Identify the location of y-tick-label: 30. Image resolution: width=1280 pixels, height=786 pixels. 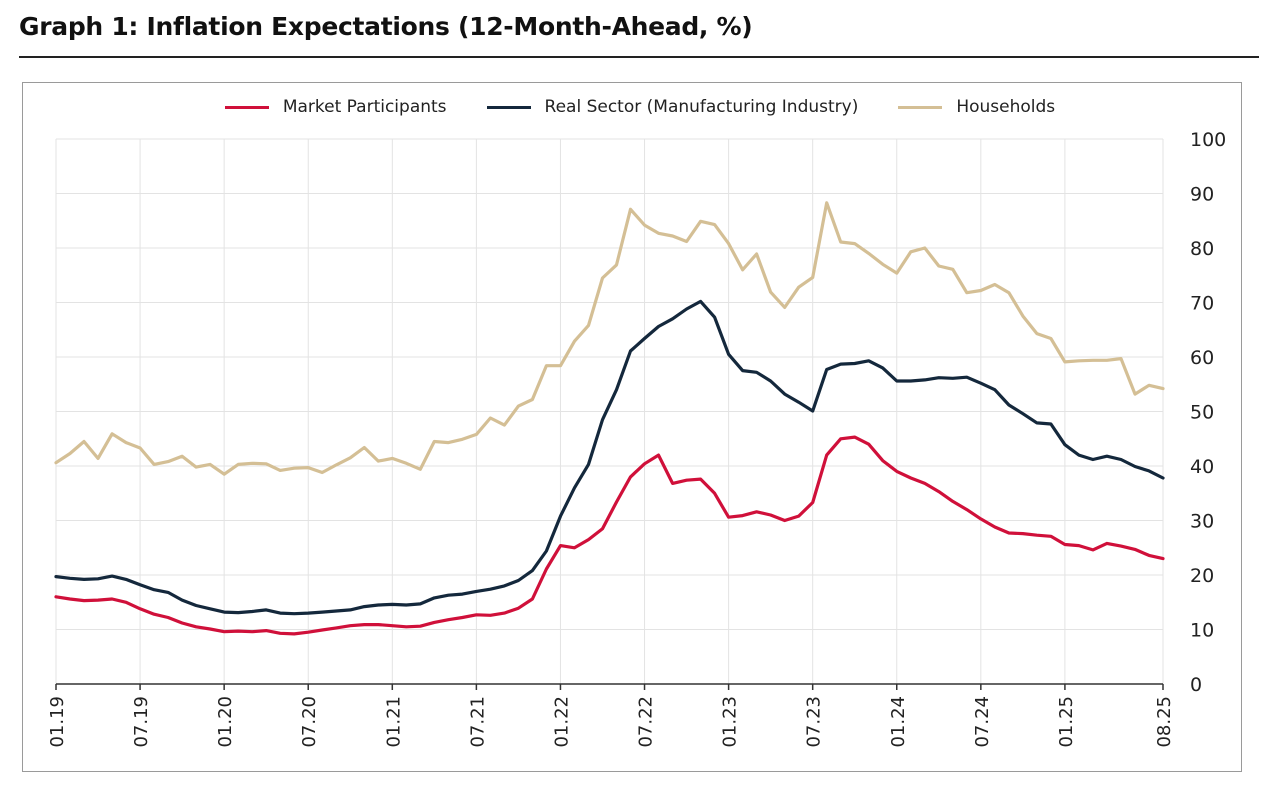
(1202, 522).